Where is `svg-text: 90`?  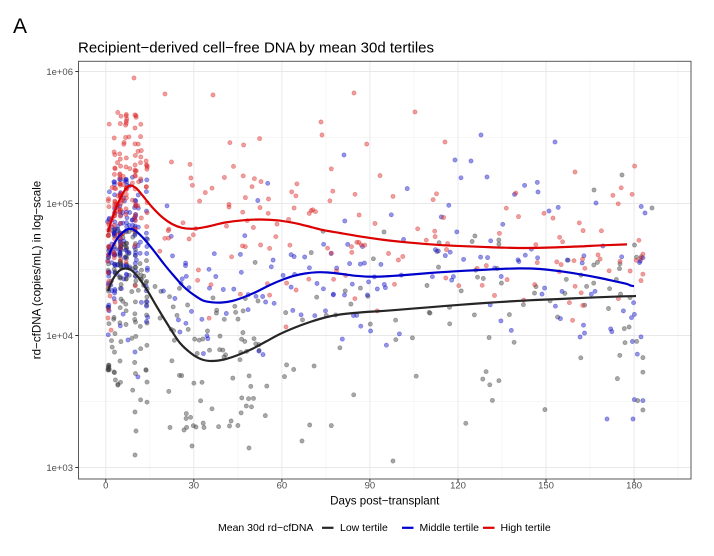 svg-text: 90 is located at coordinates (370, 486).